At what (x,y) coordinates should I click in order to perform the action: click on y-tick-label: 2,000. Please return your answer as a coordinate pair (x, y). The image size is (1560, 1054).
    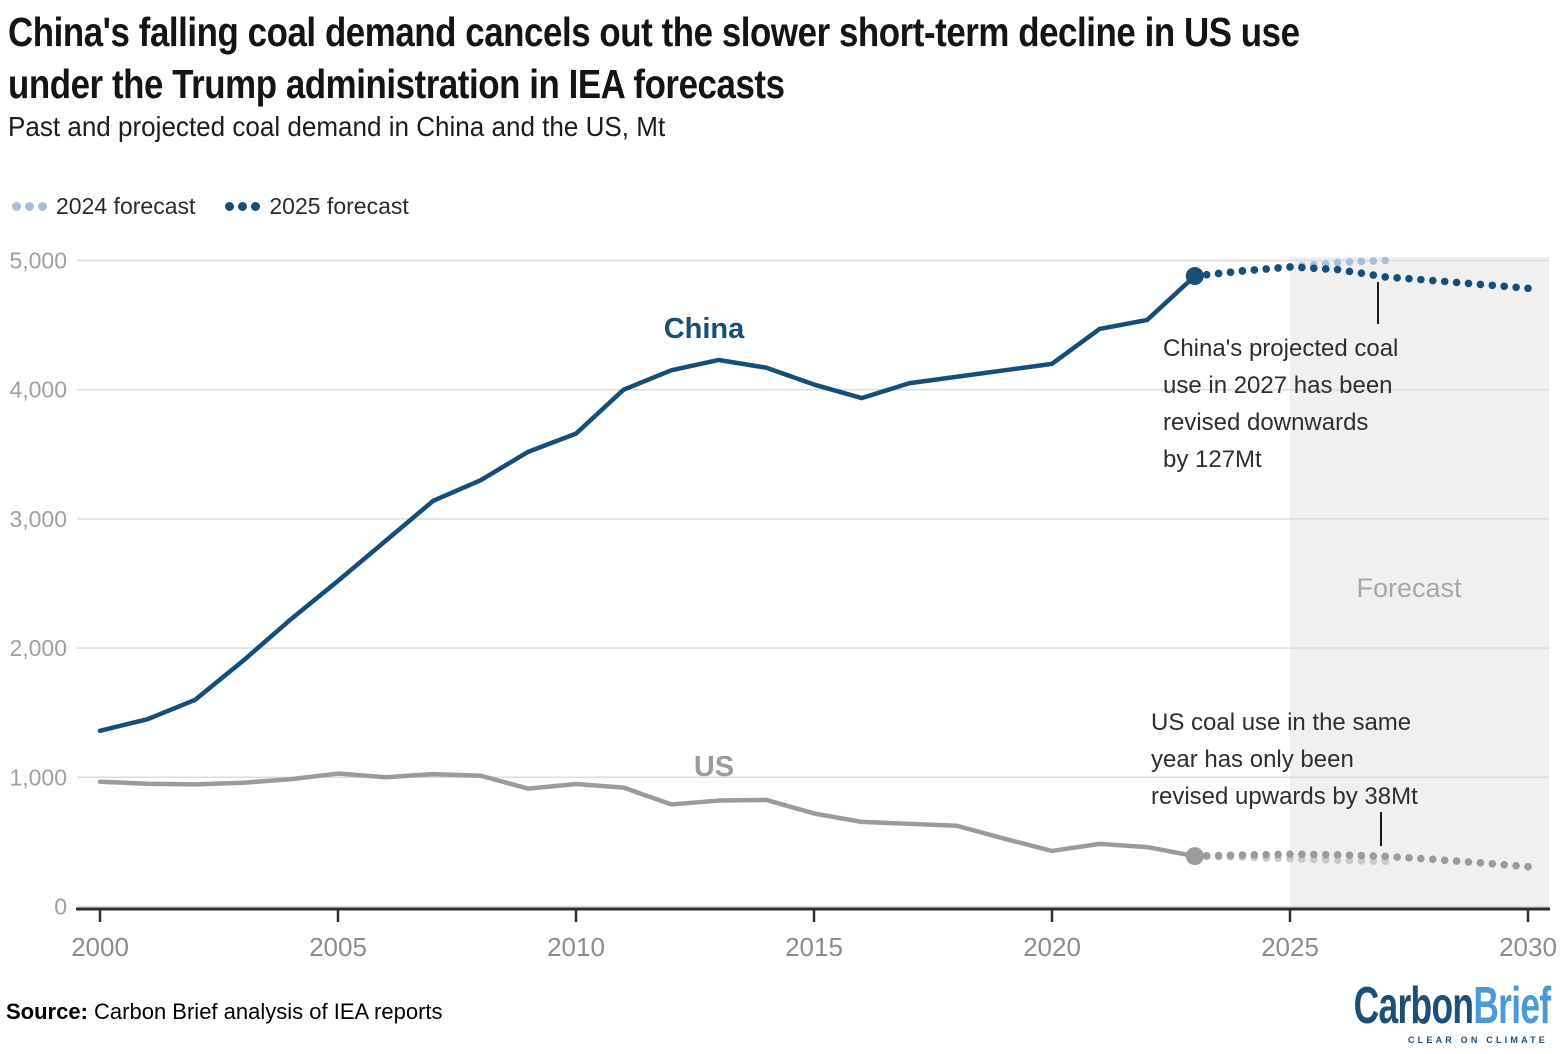
    Looking at the image, I should click on (38, 648).